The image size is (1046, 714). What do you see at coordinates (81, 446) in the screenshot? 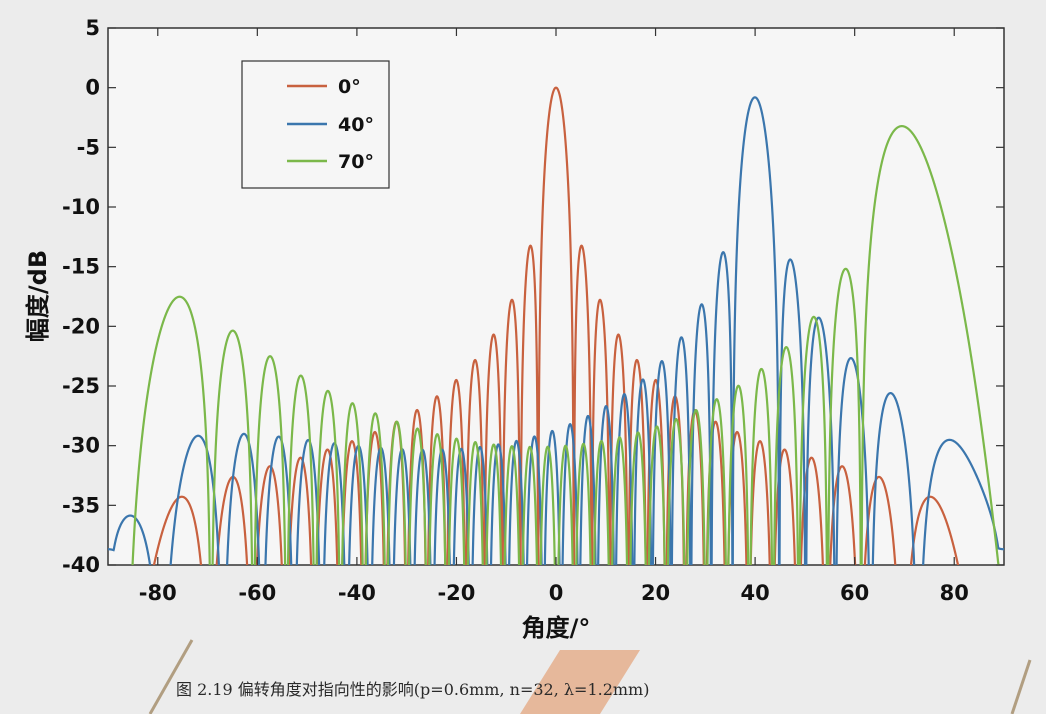
I see `y-tick-label: -30` at bounding box center [81, 446].